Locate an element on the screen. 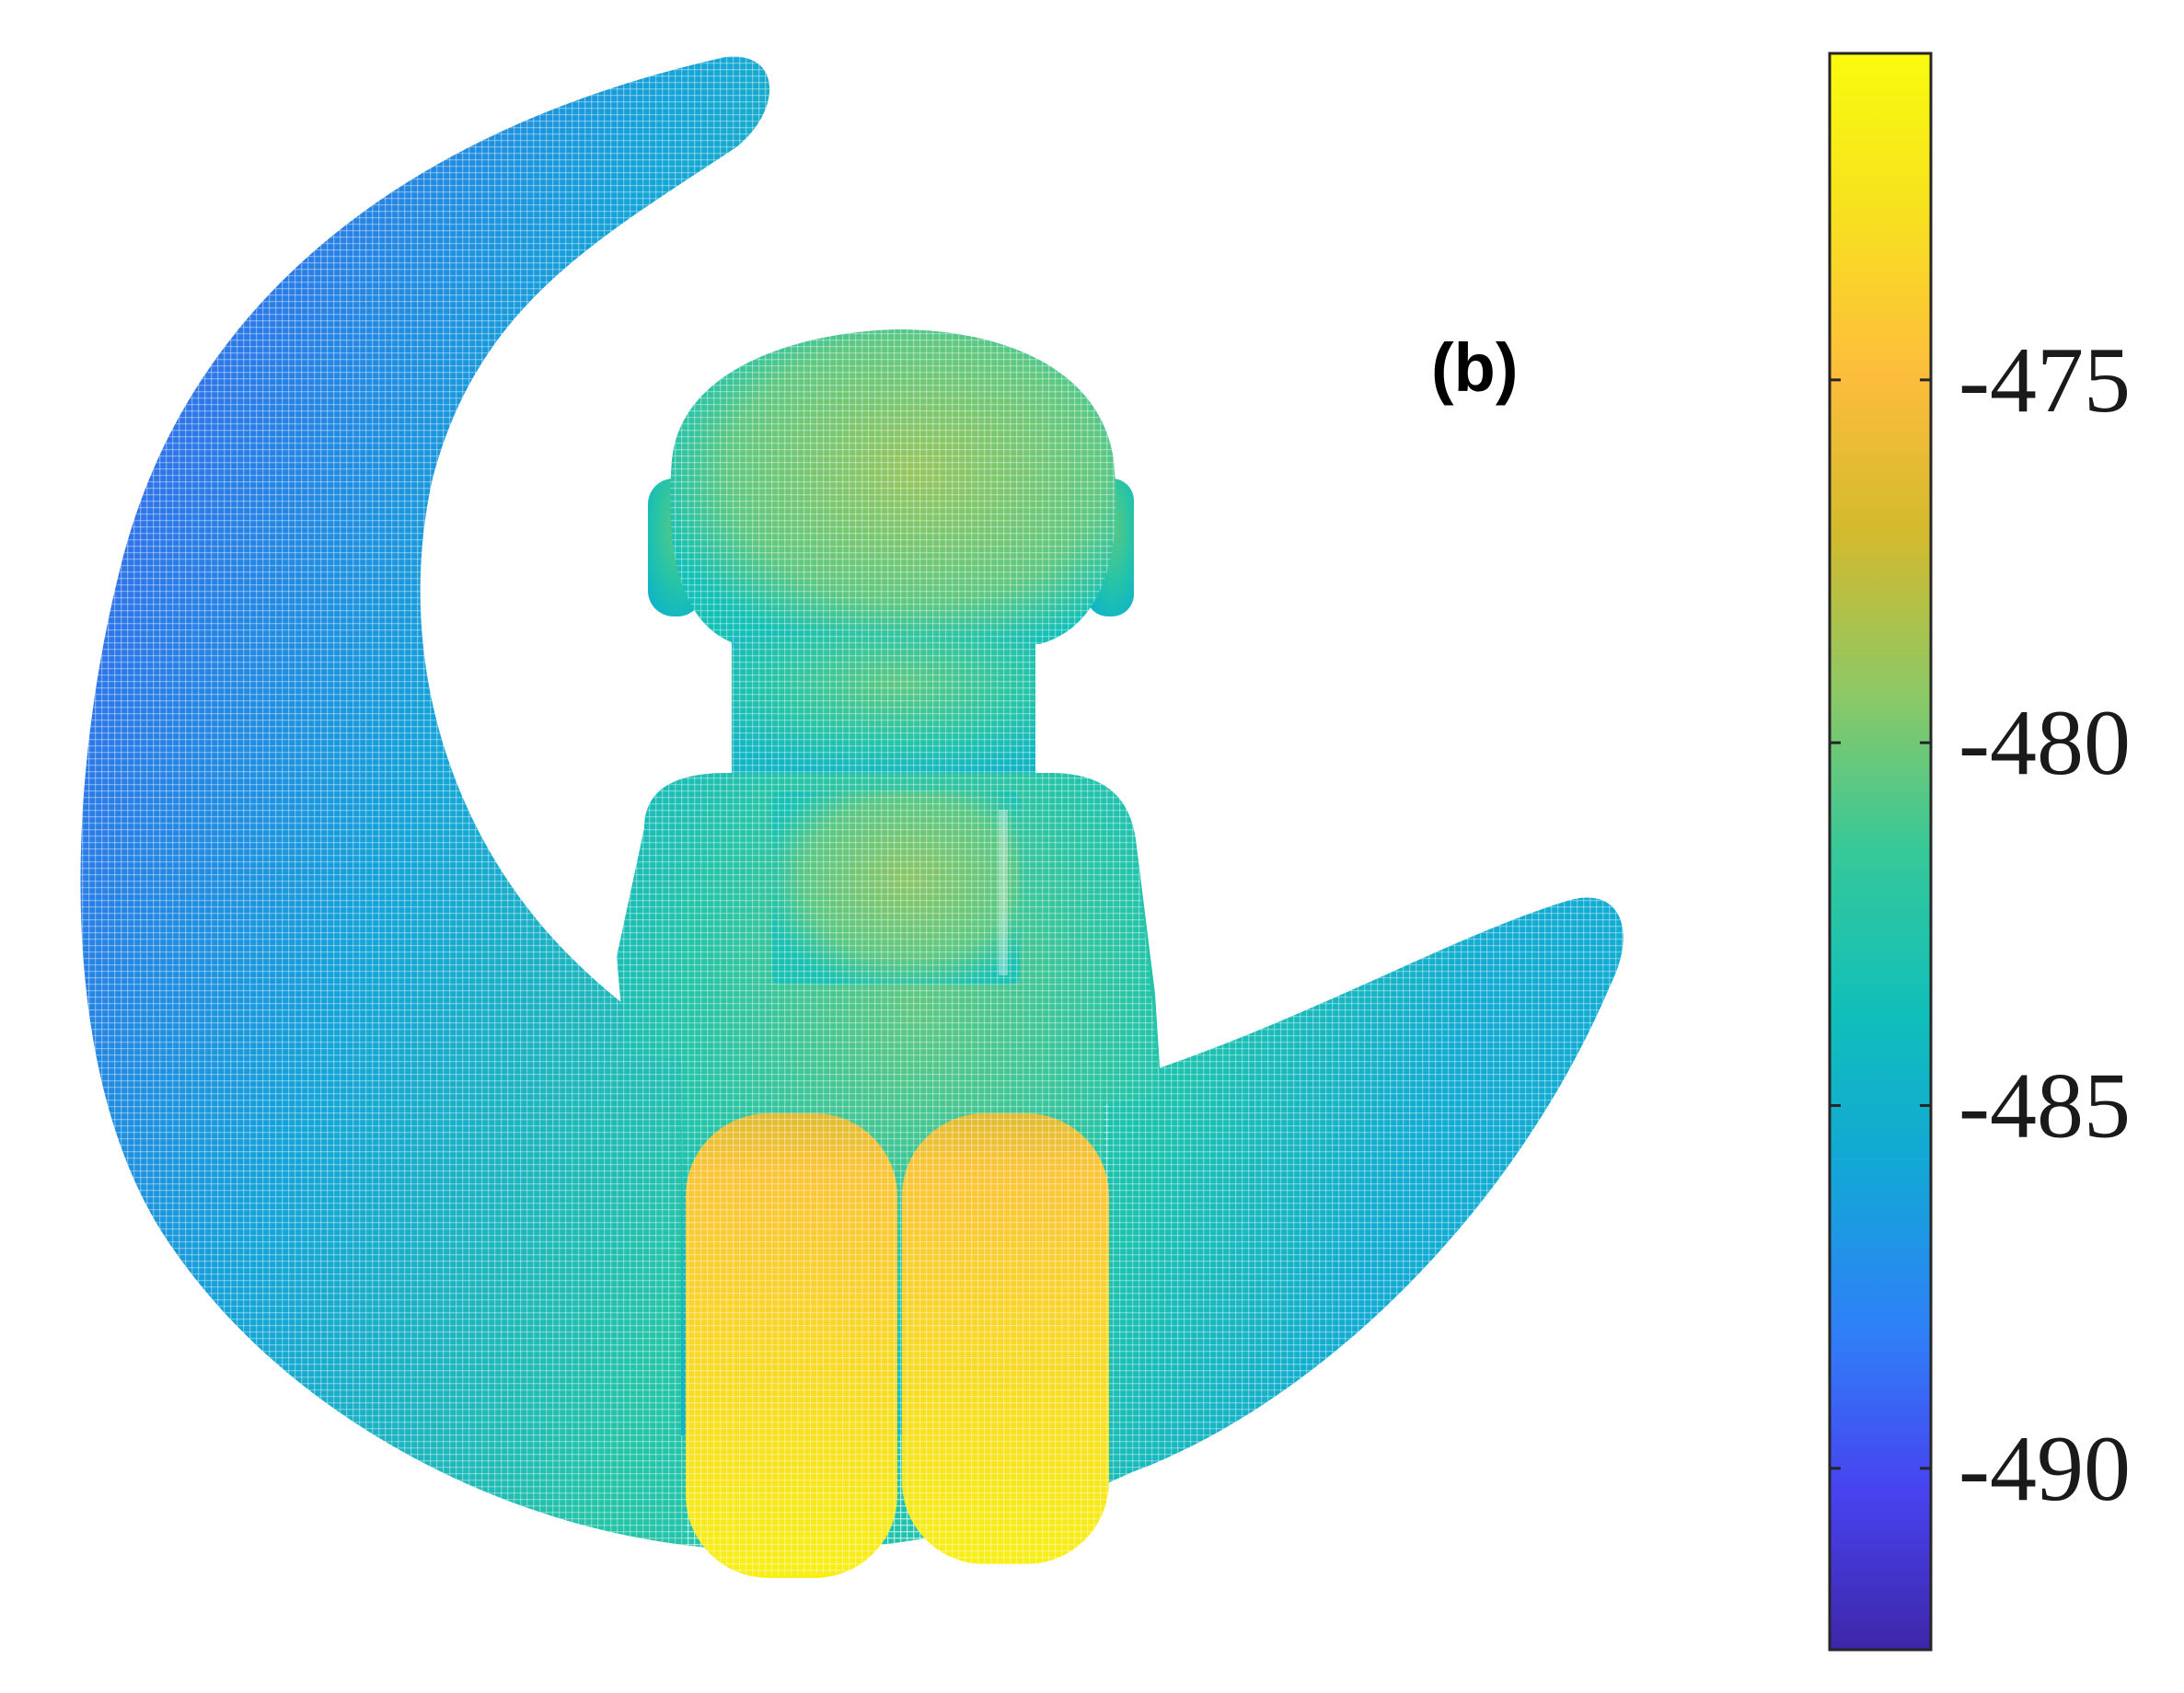 This screenshot has height=1693, width=2184. colorbar-tick-label: -475 is located at coordinates (2045, 380).